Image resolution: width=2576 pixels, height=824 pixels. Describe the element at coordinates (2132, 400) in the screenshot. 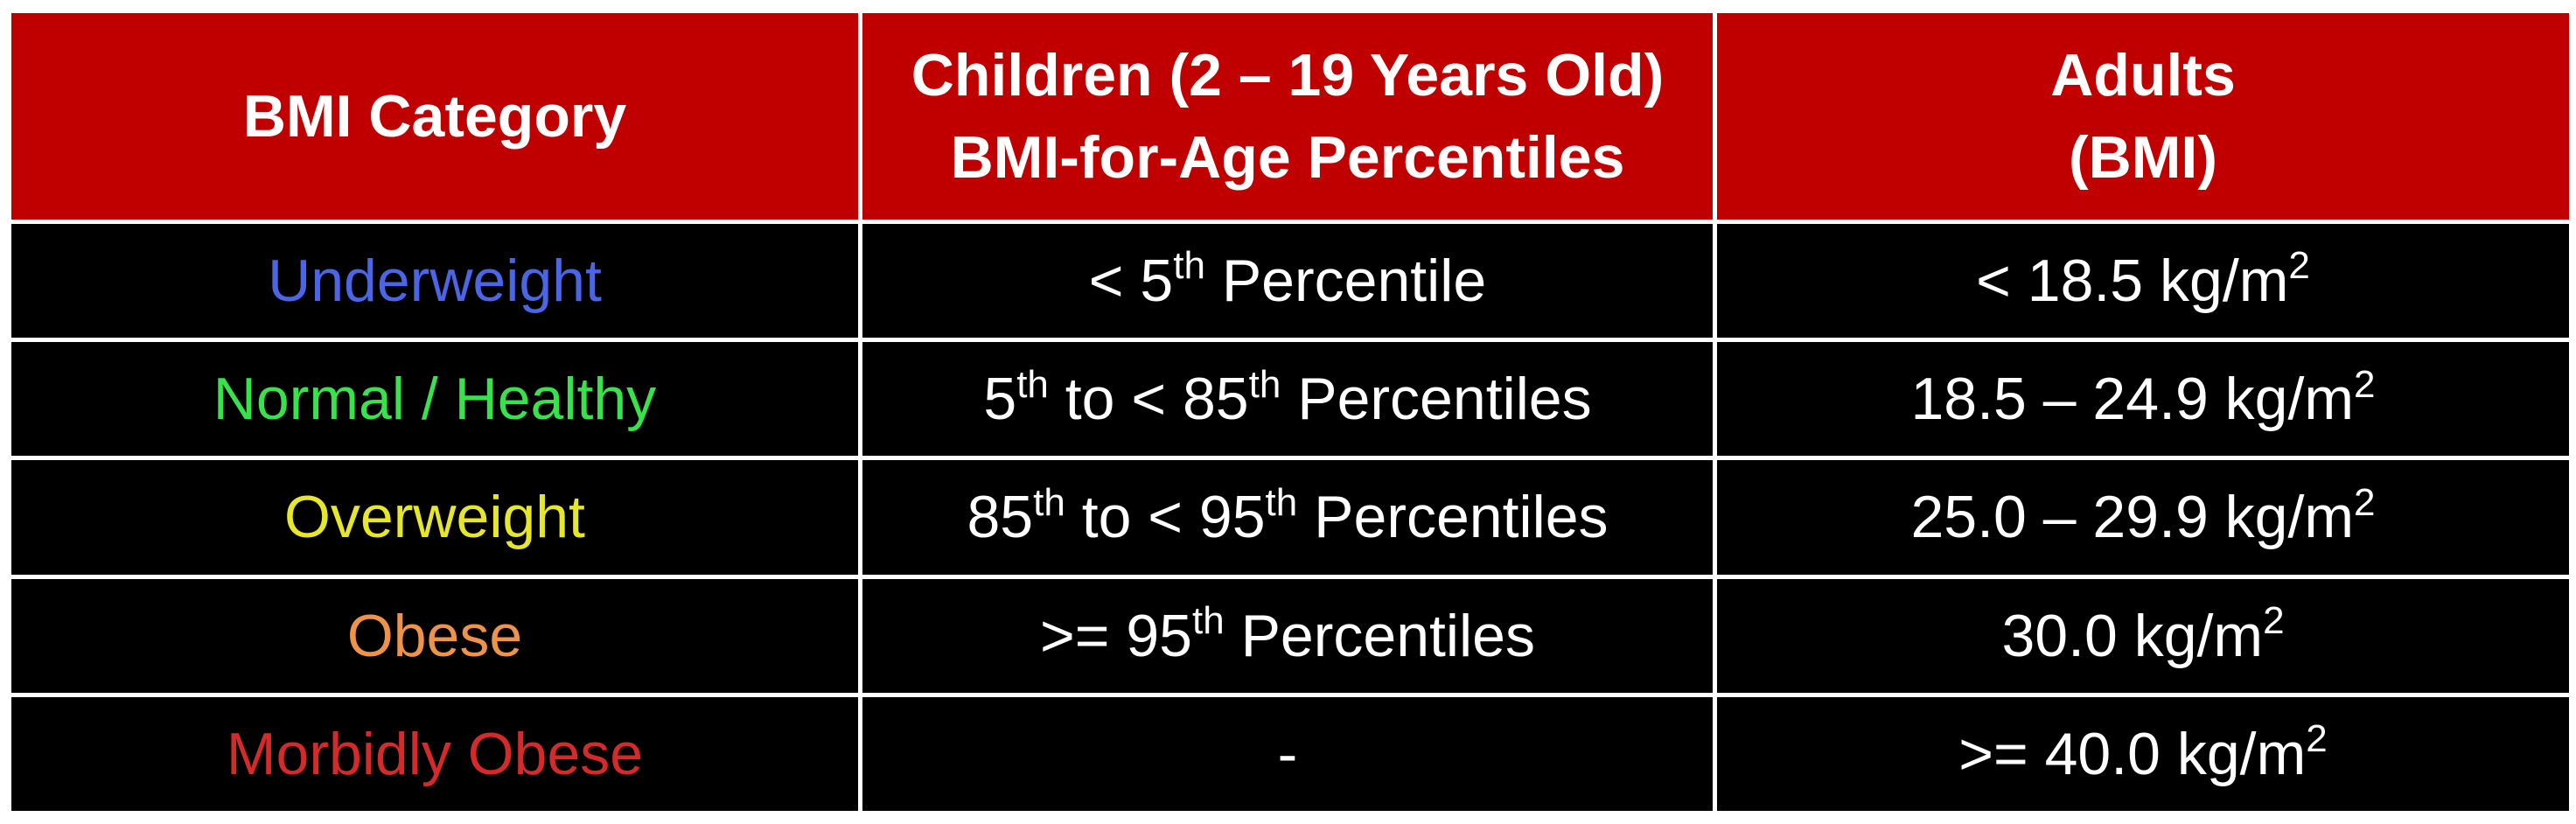

I see `adults-text: 18.5 – 24.9 kg/m` at that location.